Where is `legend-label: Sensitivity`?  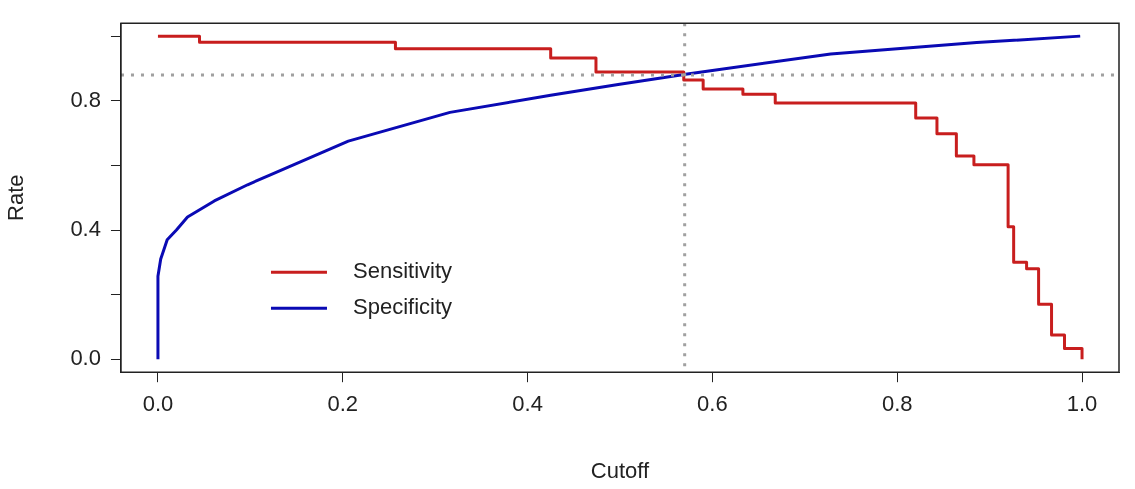 legend-label: Sensitivity is located at coordinates (402, 271).